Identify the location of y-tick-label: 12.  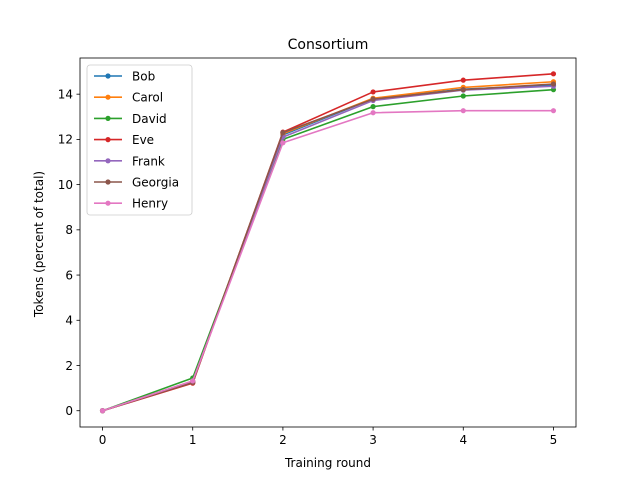
(65, 140).